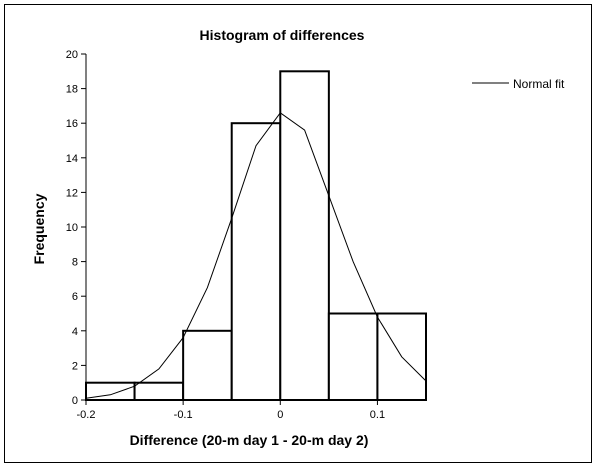 Image resolution: width=598 pixels, height=468 pixels. What do you see at coordinates (75, 332) in the screenshot?
I see `y-tick-label: 4` at bounding box center [75, 332].